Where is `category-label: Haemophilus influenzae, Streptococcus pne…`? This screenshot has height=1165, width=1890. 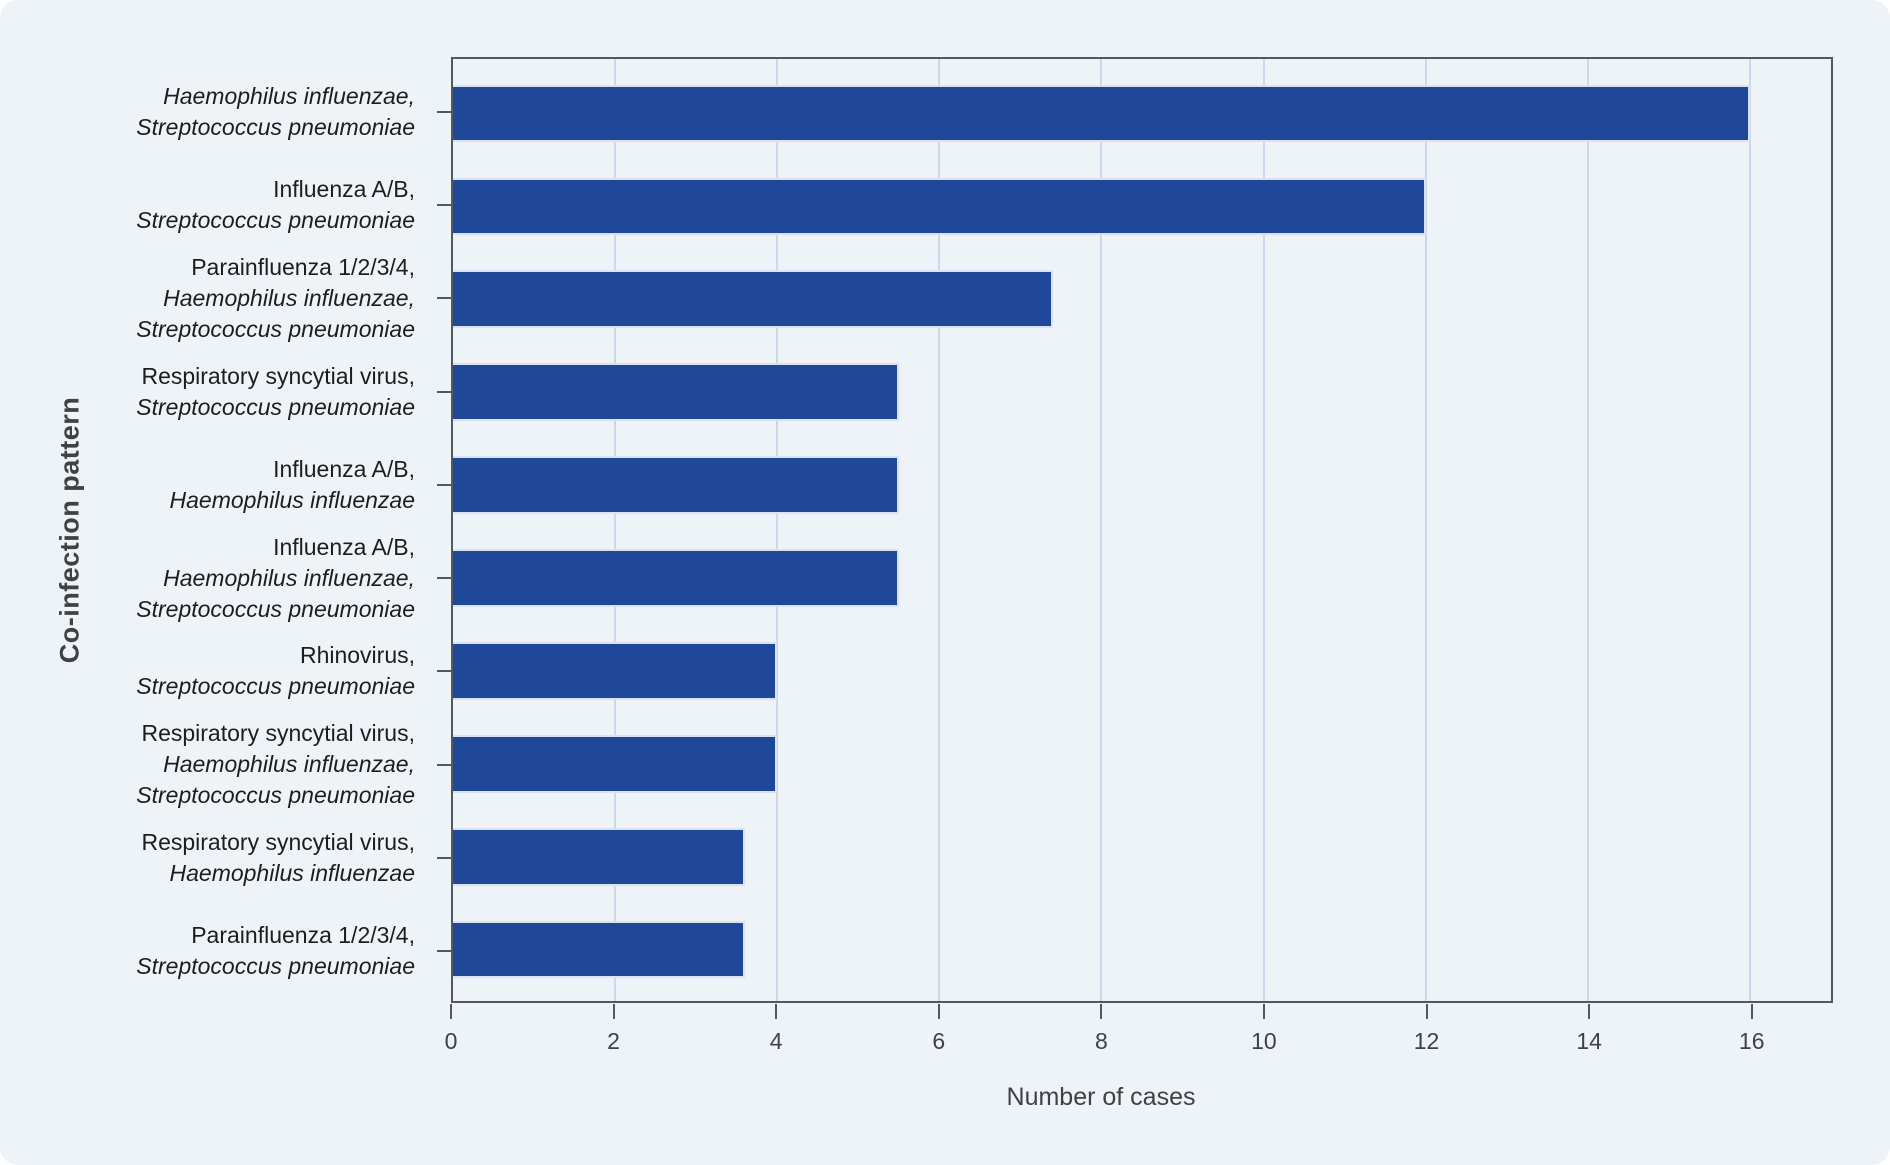 category-label: Haemophilus influenzae, Streptococcus pne… is located at coordinates (216, 111).